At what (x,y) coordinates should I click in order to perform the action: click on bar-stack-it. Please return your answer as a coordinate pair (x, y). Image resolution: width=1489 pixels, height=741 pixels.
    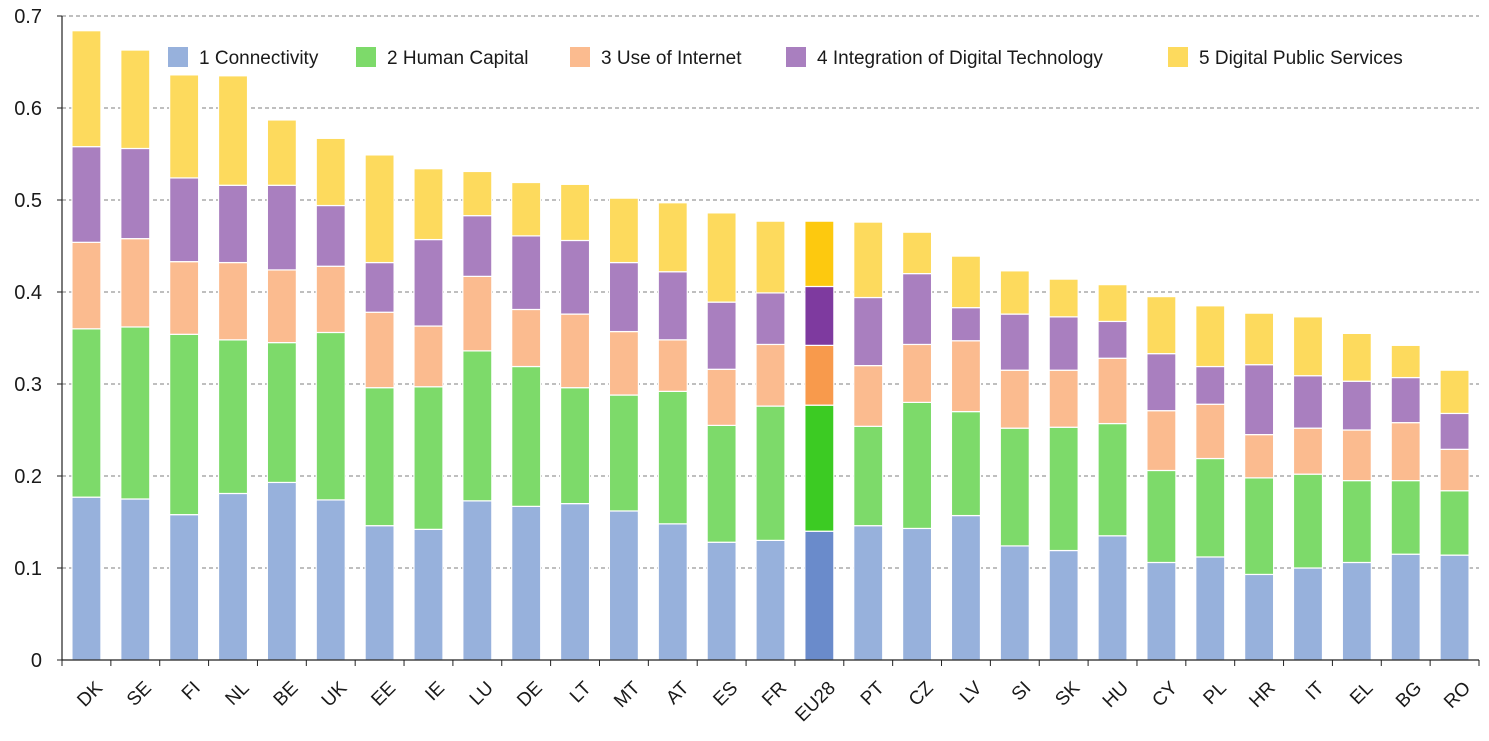
    Looking at the image, I should click on (1308, 488).